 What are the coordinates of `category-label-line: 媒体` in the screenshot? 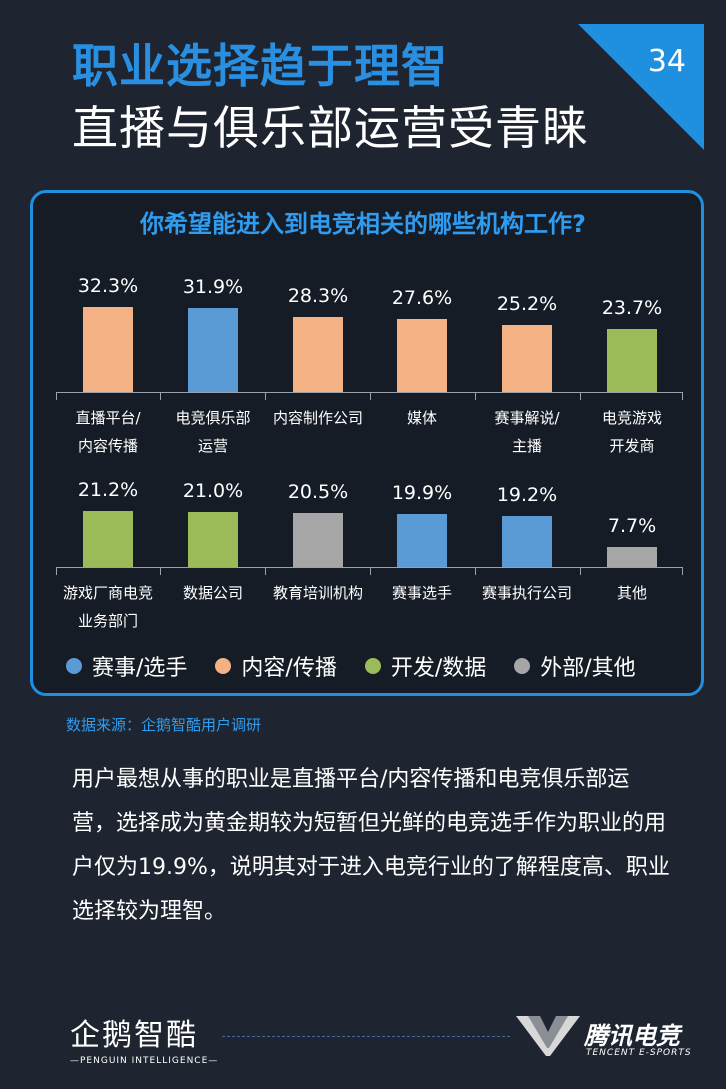 It's located at (421, 418).